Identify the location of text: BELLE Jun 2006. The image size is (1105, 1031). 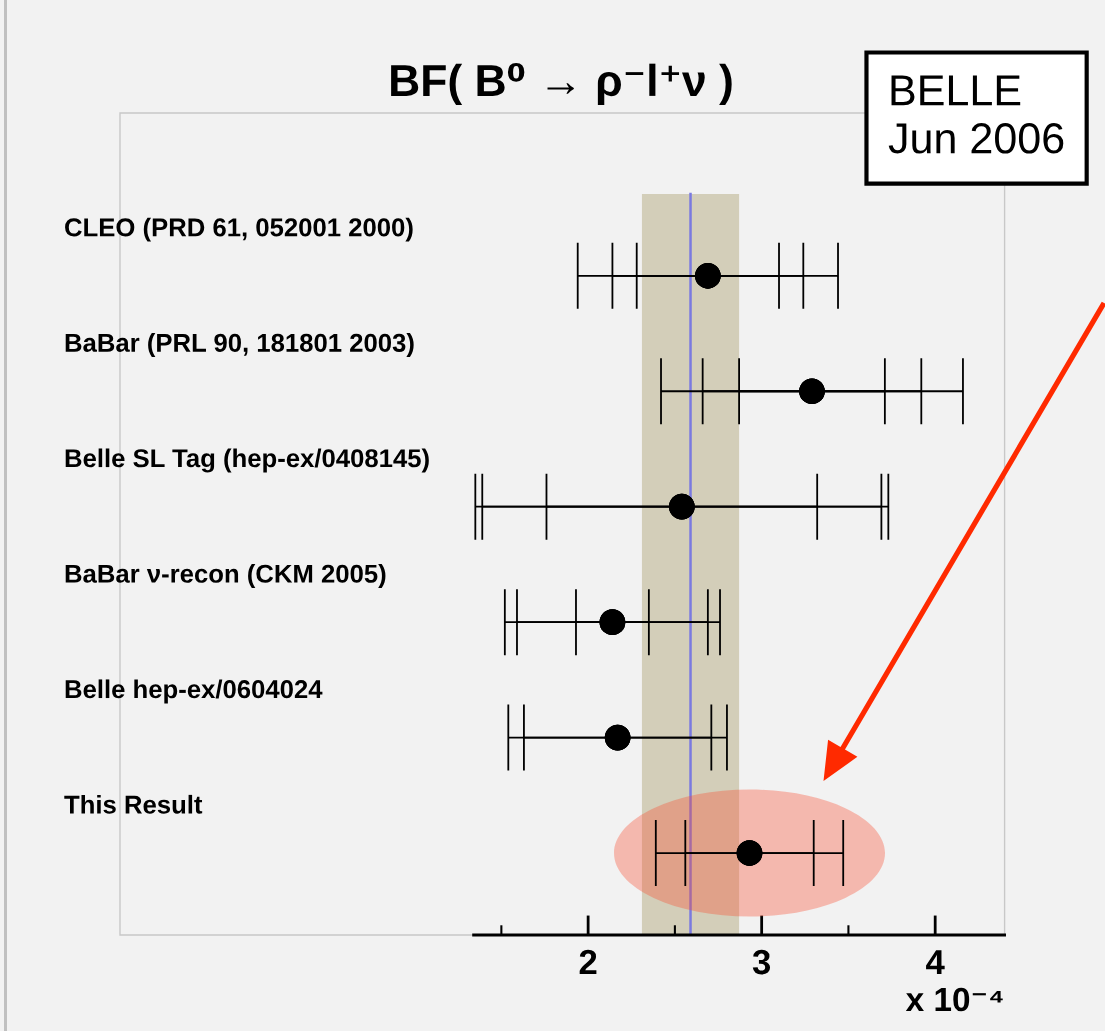
(976, 114).